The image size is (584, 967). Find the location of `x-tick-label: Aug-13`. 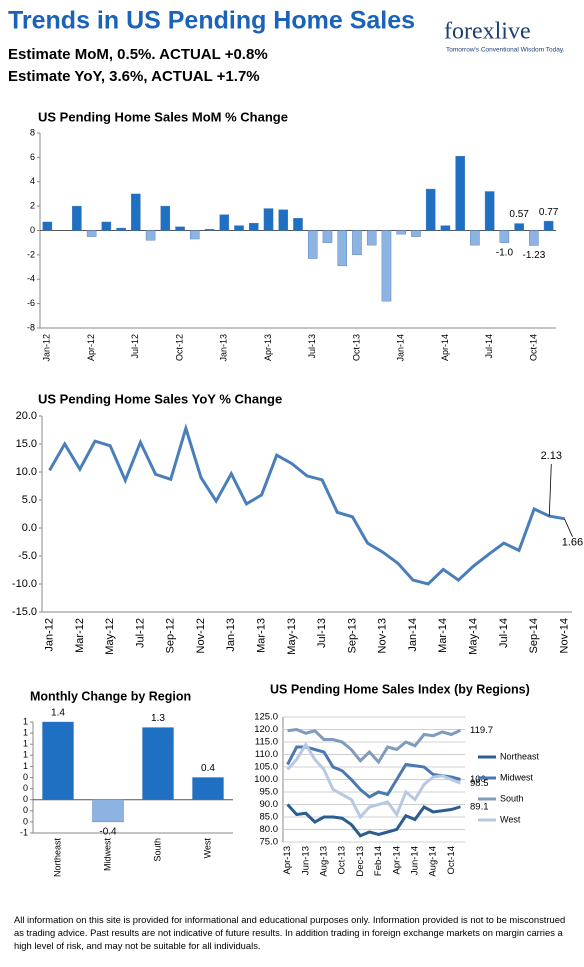

x-tick-label: Aug-13 is located at coordinates (323, 861).